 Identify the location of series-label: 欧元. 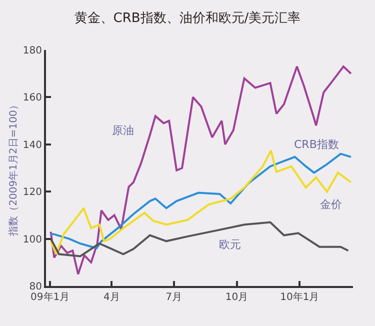
(230, 244).